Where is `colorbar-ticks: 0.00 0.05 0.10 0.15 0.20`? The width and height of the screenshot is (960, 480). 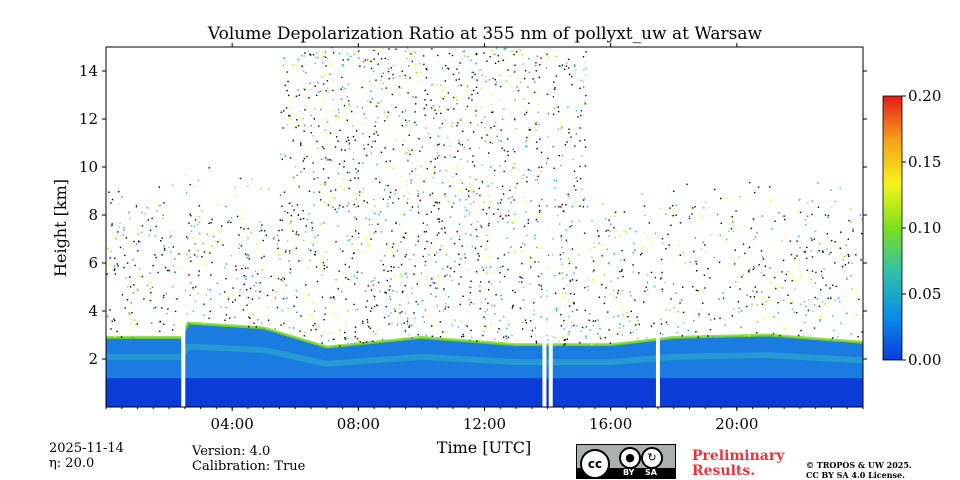
colorbar-ticks: 0.00 0.05 0.10 0.15 0.20 is located at coordinates (921, 228).